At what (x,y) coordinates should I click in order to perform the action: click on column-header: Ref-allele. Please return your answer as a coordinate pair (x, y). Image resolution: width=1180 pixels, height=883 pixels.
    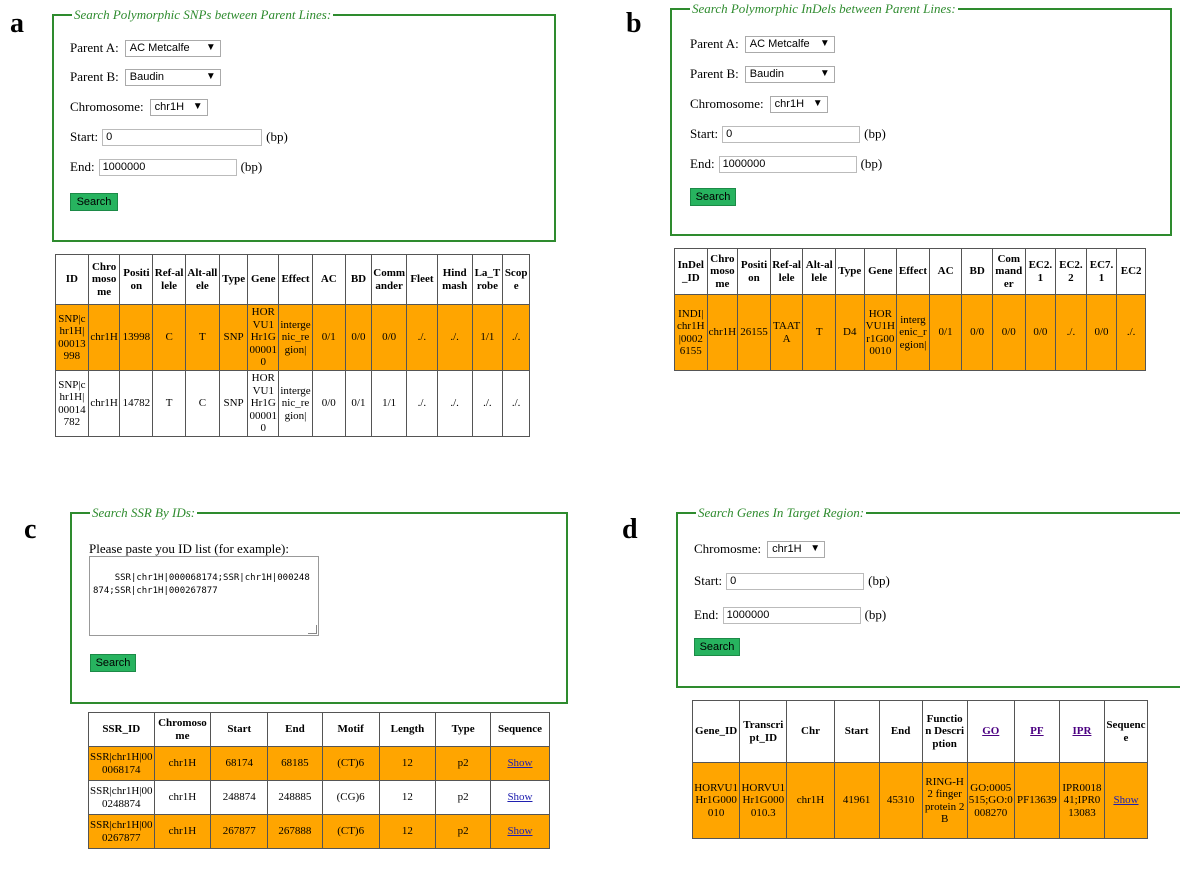
    Looking at the image, I should click on (786, 272).